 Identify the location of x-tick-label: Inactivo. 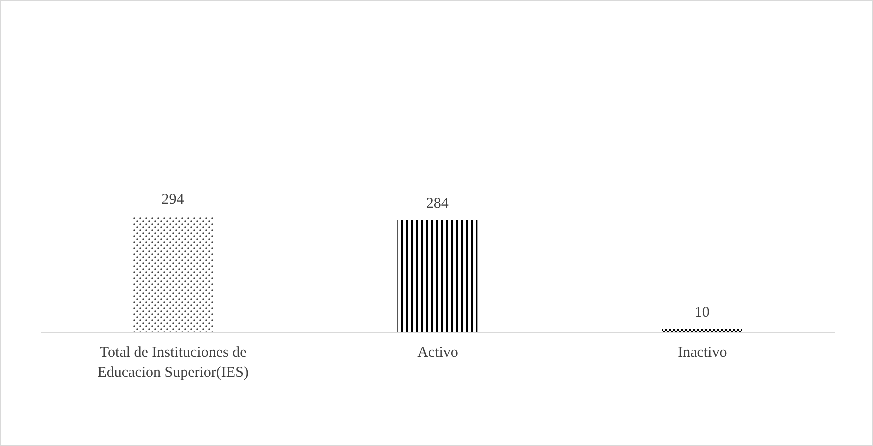
(703, 353).